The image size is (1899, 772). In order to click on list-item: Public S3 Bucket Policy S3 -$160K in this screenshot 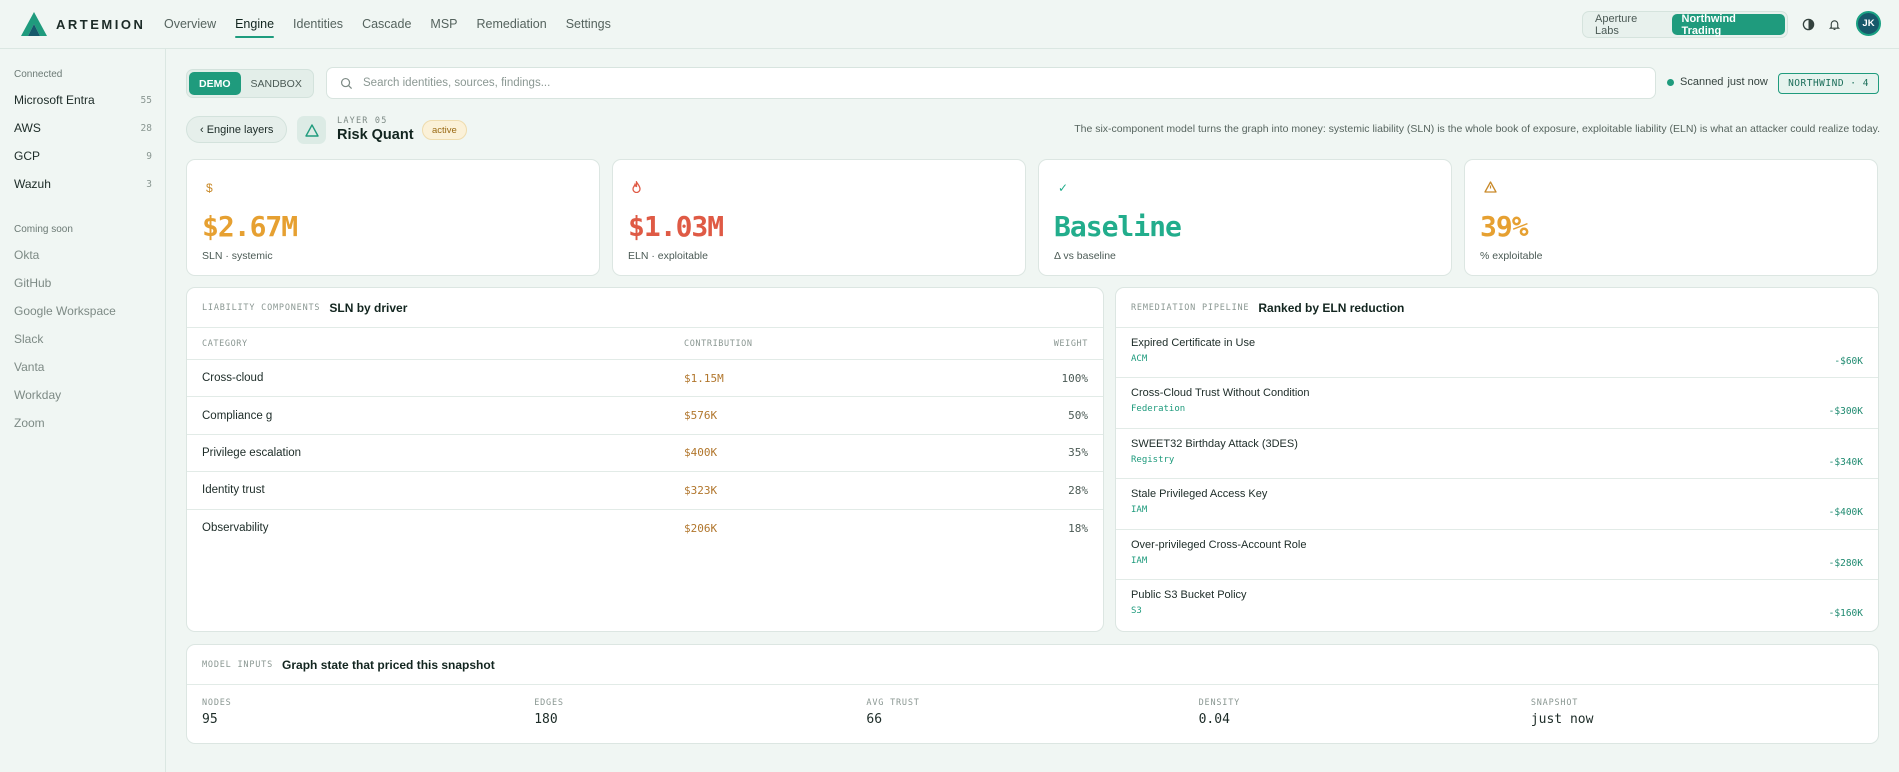, I will do `click(1497, 605)`.